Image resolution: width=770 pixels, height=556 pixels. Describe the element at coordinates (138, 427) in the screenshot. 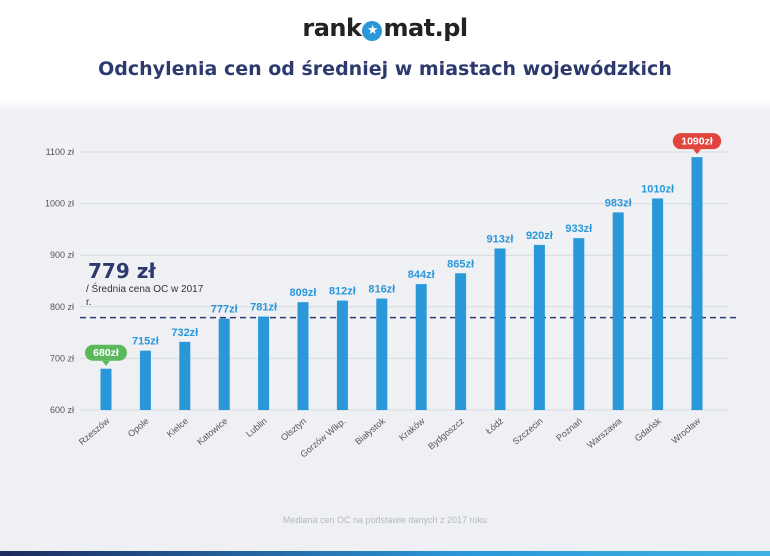

I see `x-tick-label: Opole` at that location.